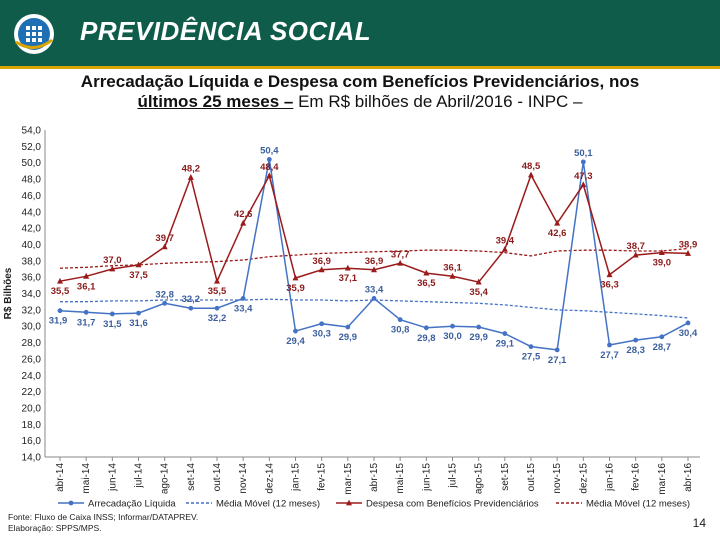 This screenshot has width=720, height=540. Describe the element at coordinates (426, 338) in the screenshot. I see `arrecadacao-data-label: 29,8` at that location.